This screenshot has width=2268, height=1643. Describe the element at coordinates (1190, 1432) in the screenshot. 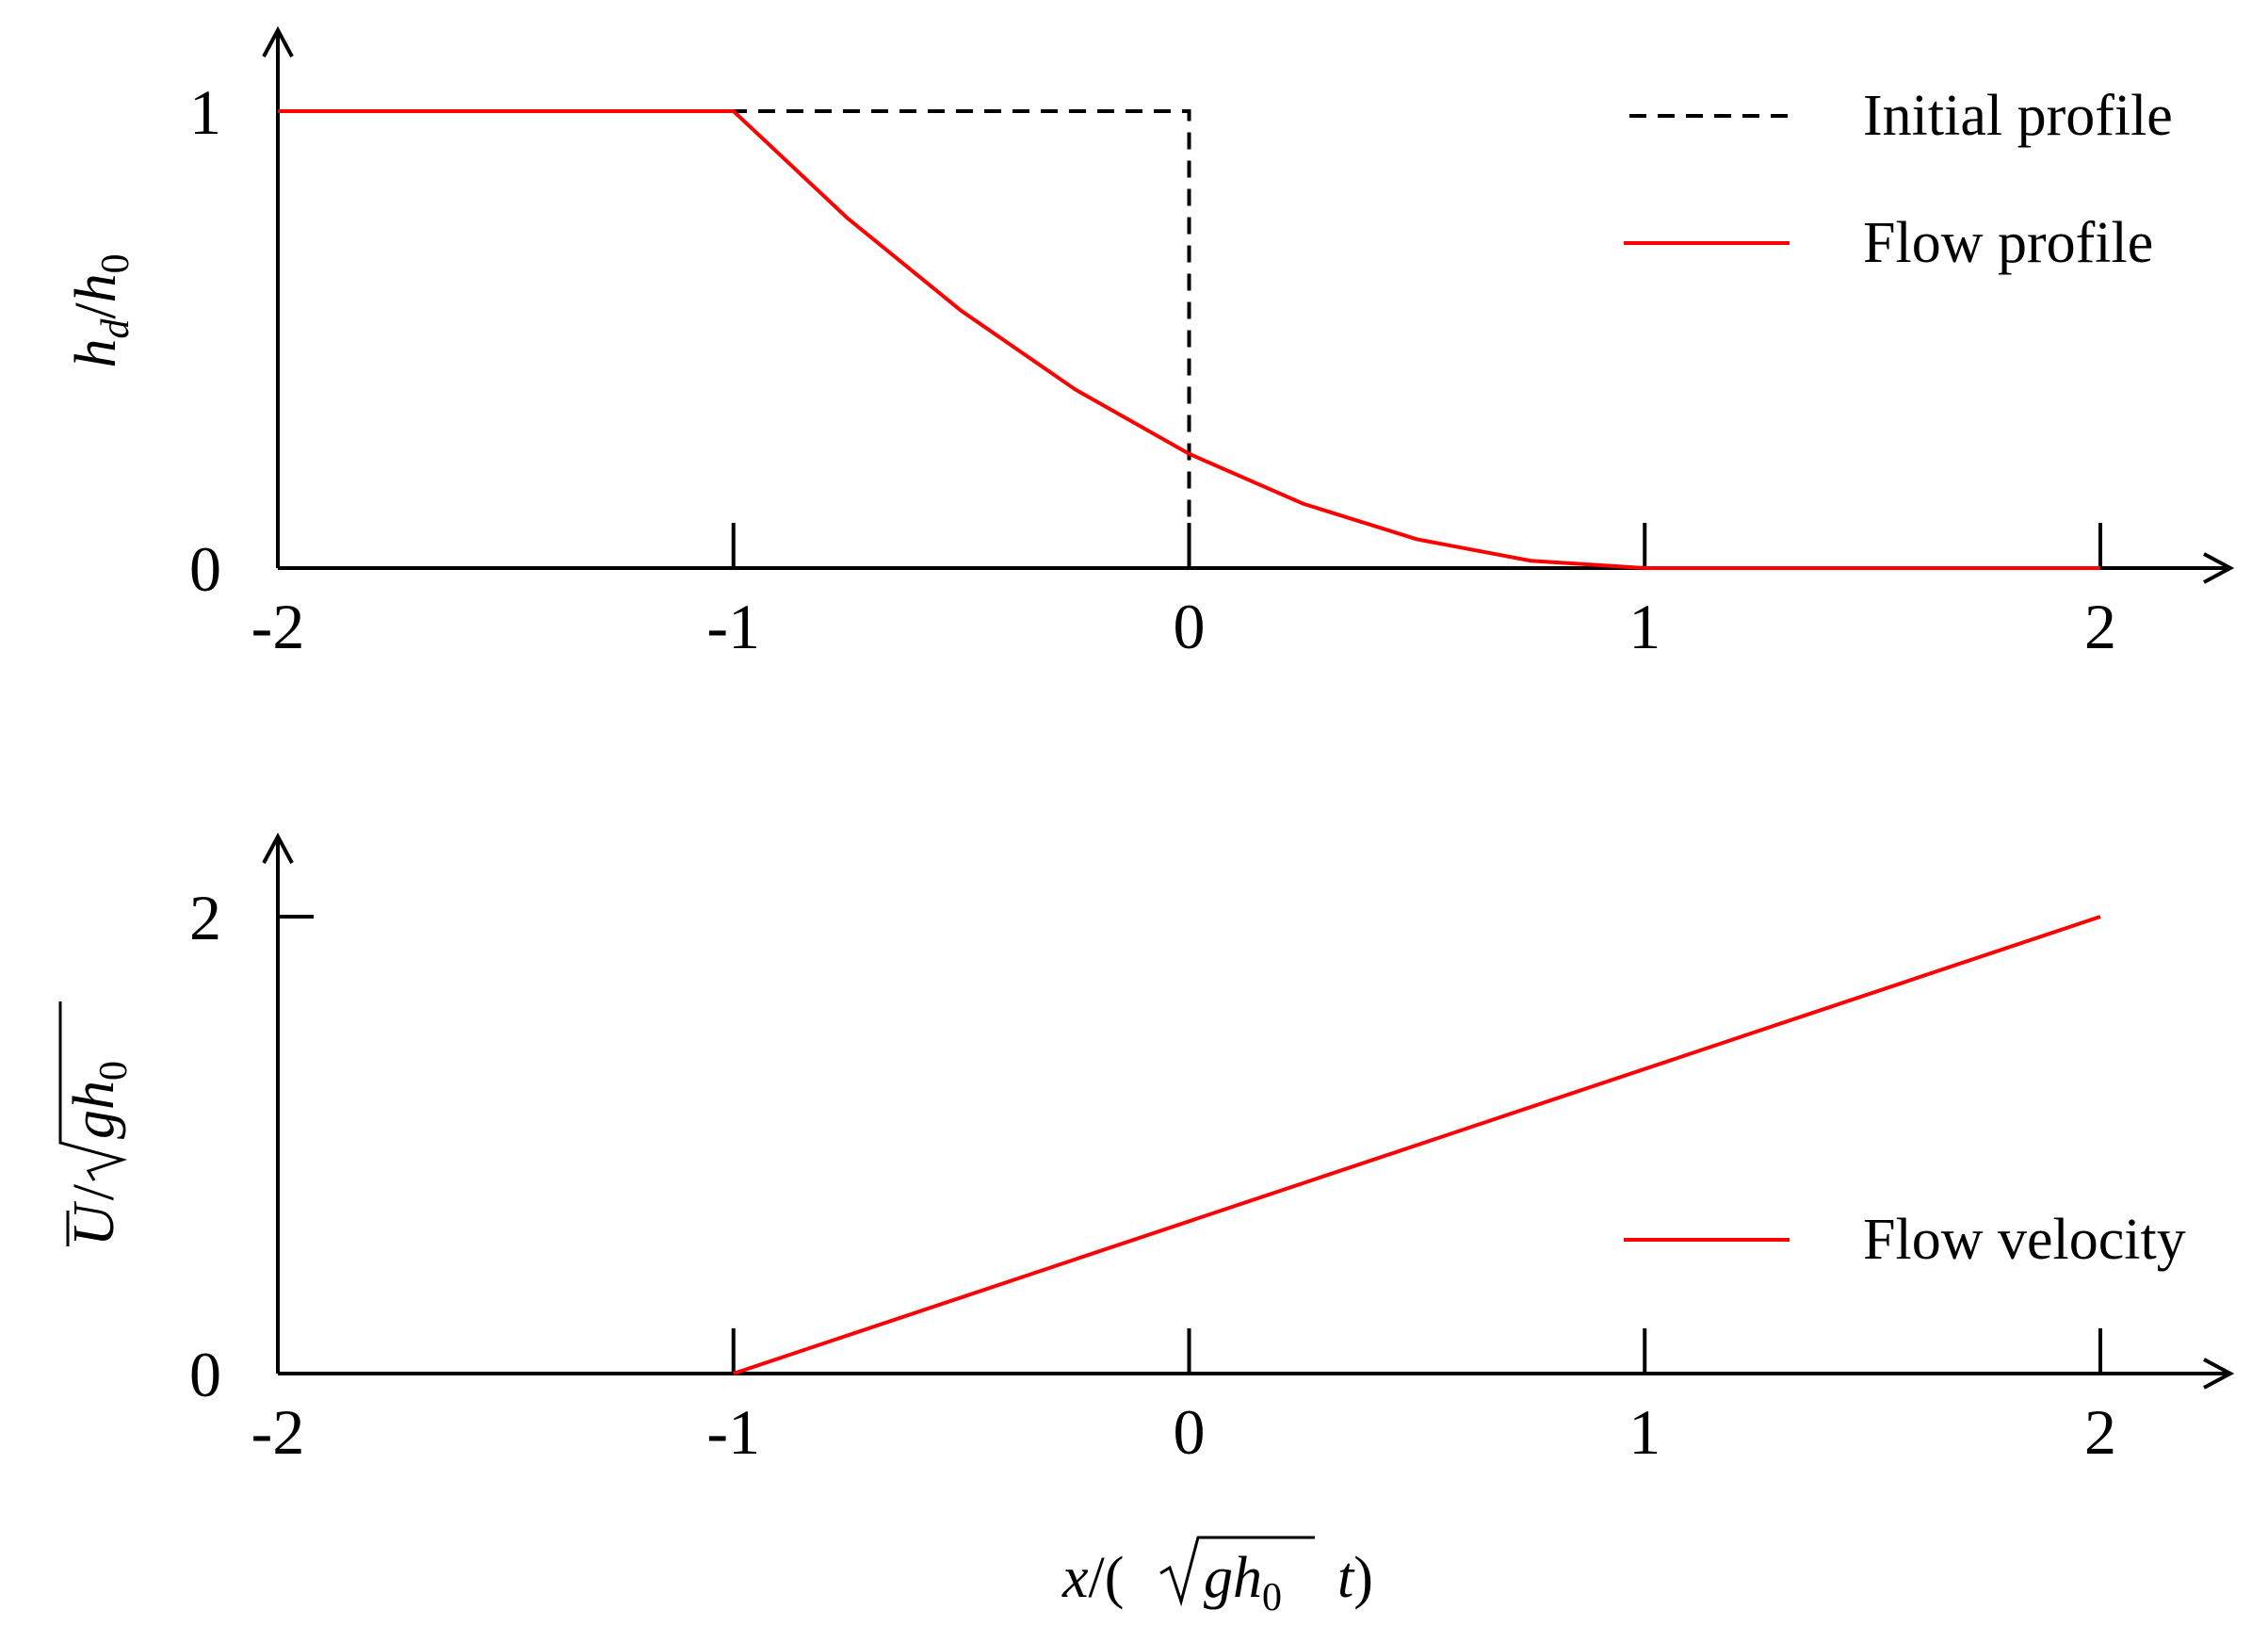

I see `bottom-x-tick-label: 0` at that location.